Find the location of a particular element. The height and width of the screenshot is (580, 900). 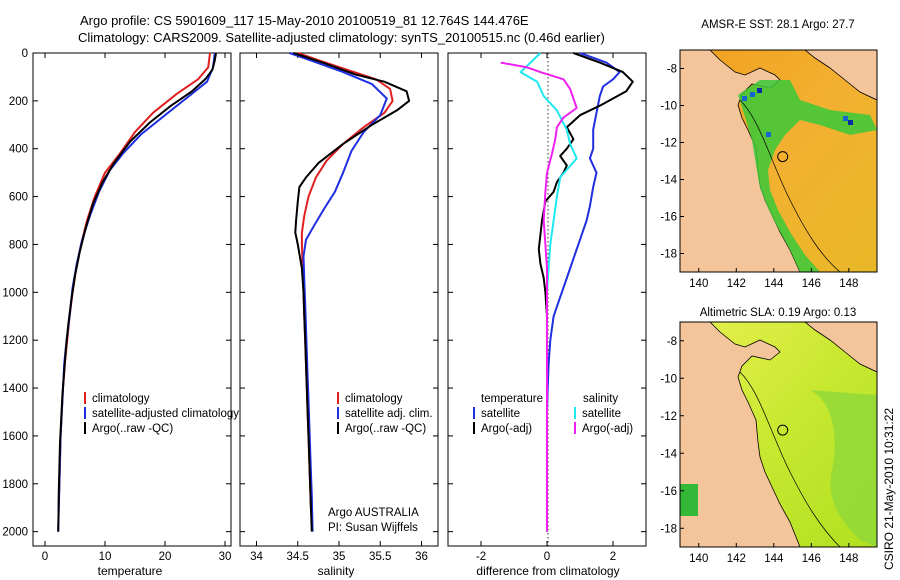

salinity-series is located at coordinates (350, 292).